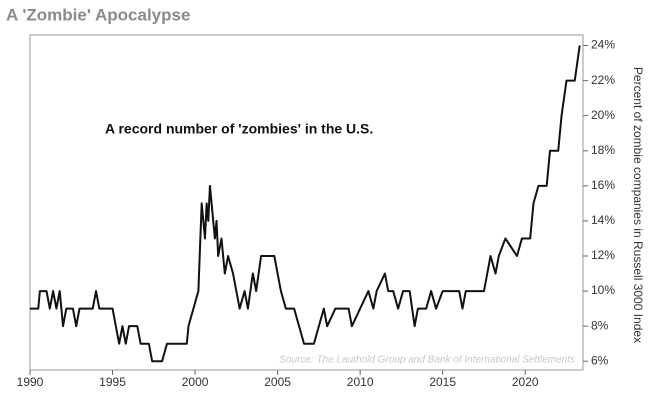 Image resolution: width=662 pixels, height=400 pixels. What do you see at coordinates (30, 382) in the screenshot?
I see `x-tick-label: 1990` at bounding box center [30, 382].